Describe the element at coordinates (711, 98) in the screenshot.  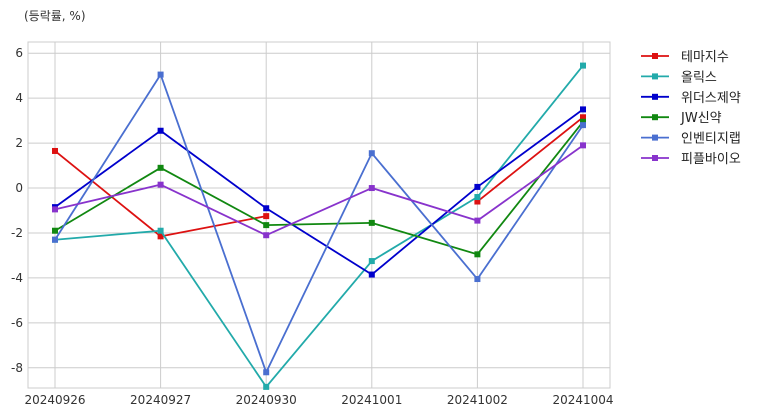
I see `legend-label: 위더스제약` at that location.